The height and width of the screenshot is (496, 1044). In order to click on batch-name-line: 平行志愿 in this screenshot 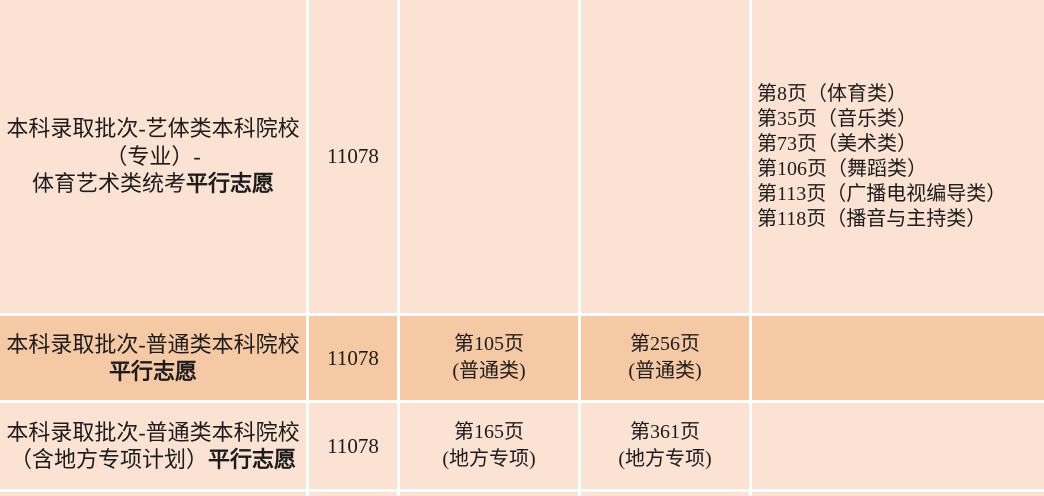, I will do `click(153, 372)`.